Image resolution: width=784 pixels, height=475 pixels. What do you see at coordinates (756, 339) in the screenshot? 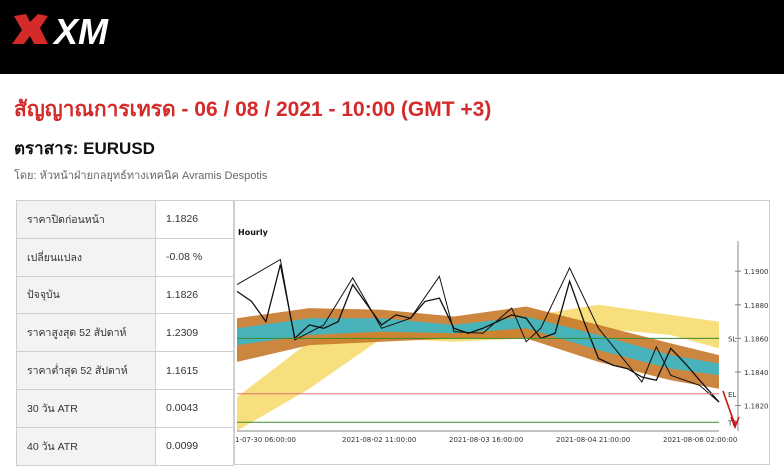
I see `y-tick-label: 1.1860` at bounding box center [756, 339].